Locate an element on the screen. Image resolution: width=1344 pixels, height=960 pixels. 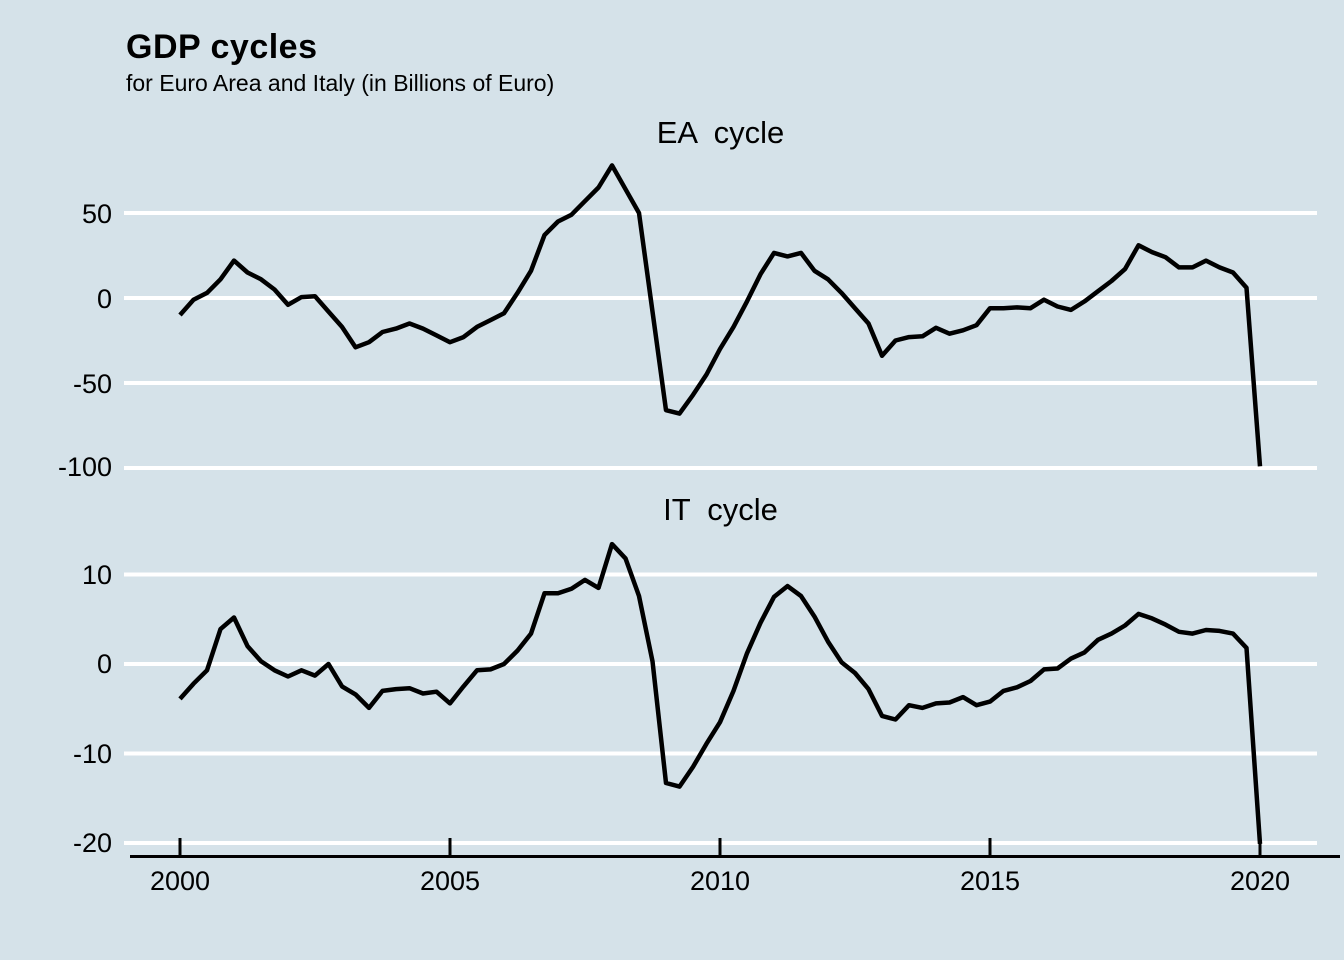
y-tick-label-ea-50: 50 is located at coordinates (96, 214).